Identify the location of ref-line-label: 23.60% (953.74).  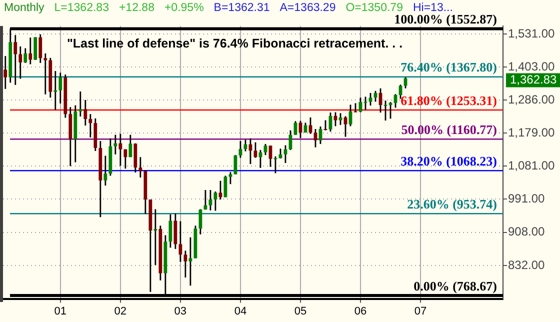
(452, 204).